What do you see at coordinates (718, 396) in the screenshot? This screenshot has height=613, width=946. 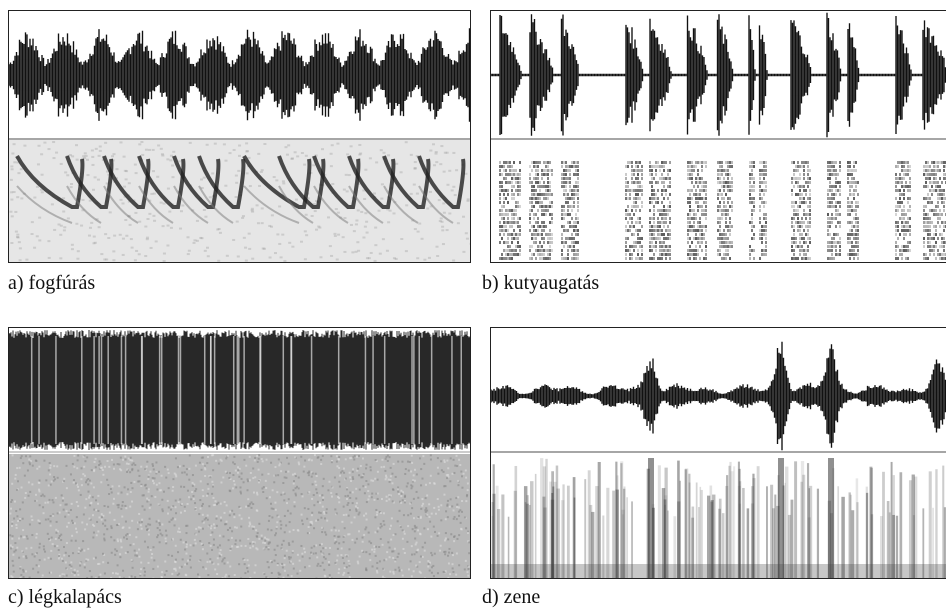 I see `zene-waveform` at bounding box center [718, 396].